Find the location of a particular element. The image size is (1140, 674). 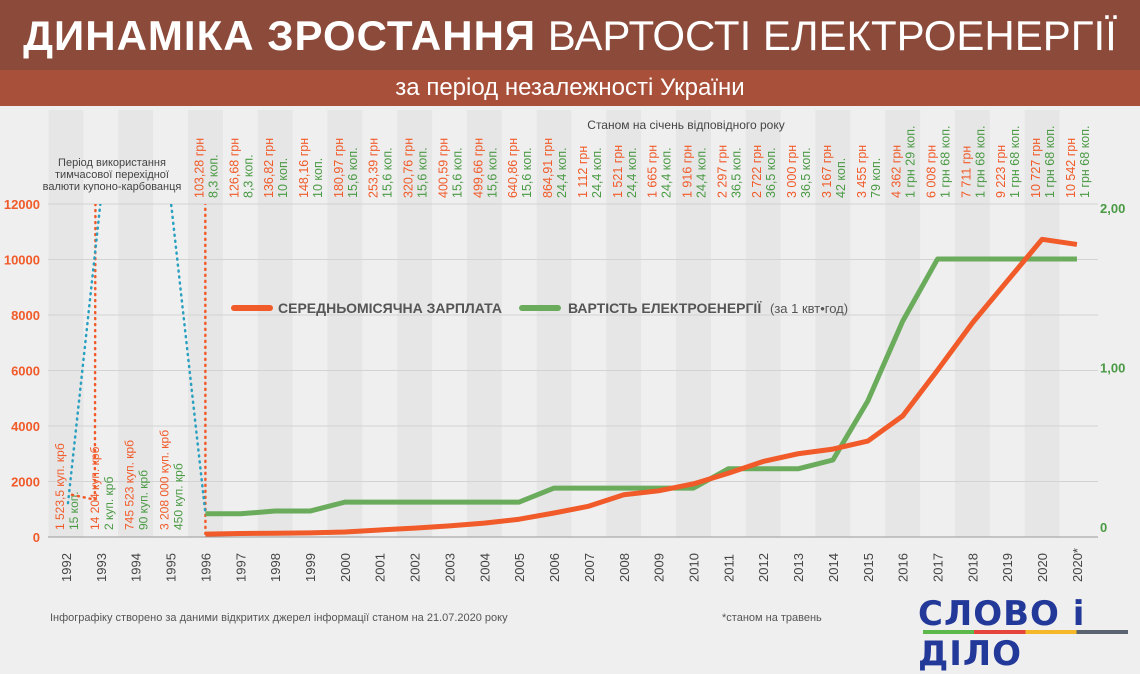

salary-value-label: 1 112 грн is located at coordinates (583, 172).